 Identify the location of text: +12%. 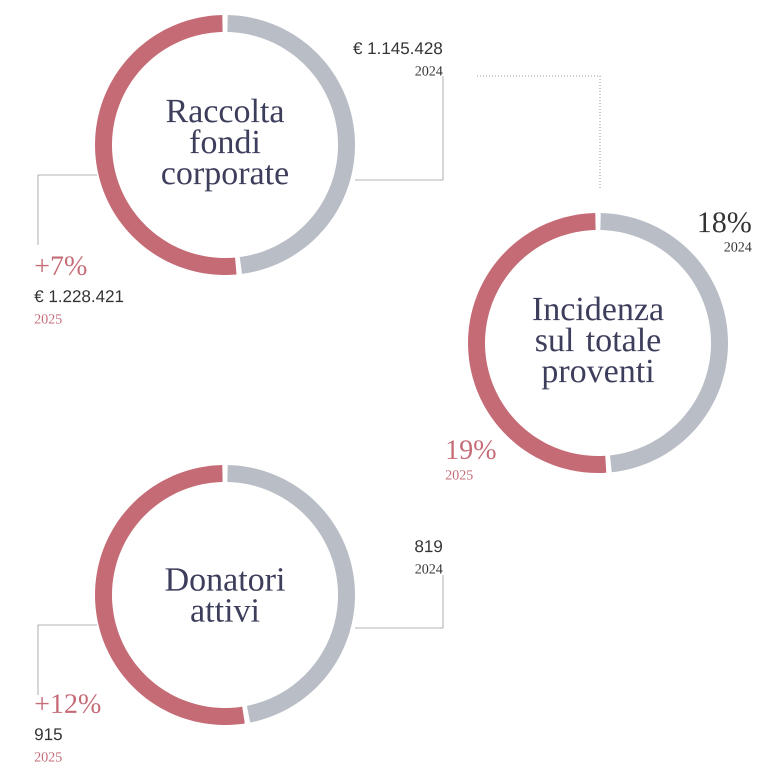
(68, 704).